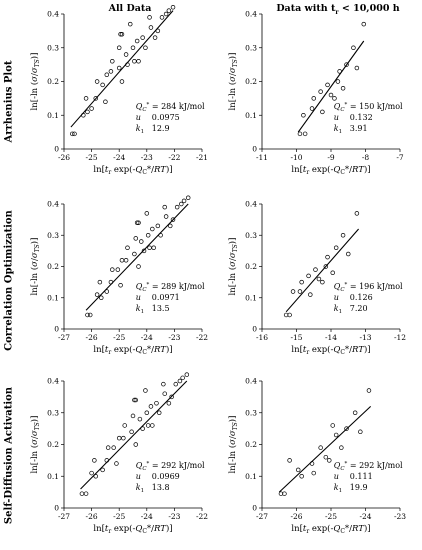 This screenshot has width=422, height=550. I want to click on xlabel-part: exp(-, so click(123, 349).